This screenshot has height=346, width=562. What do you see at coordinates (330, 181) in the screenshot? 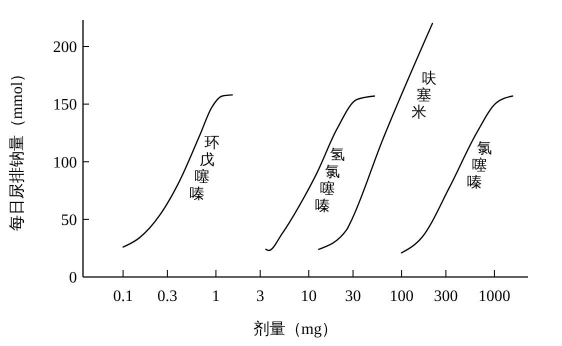
I see `series-label: 氢氯噻嗪` at bounding box center [330, 181].